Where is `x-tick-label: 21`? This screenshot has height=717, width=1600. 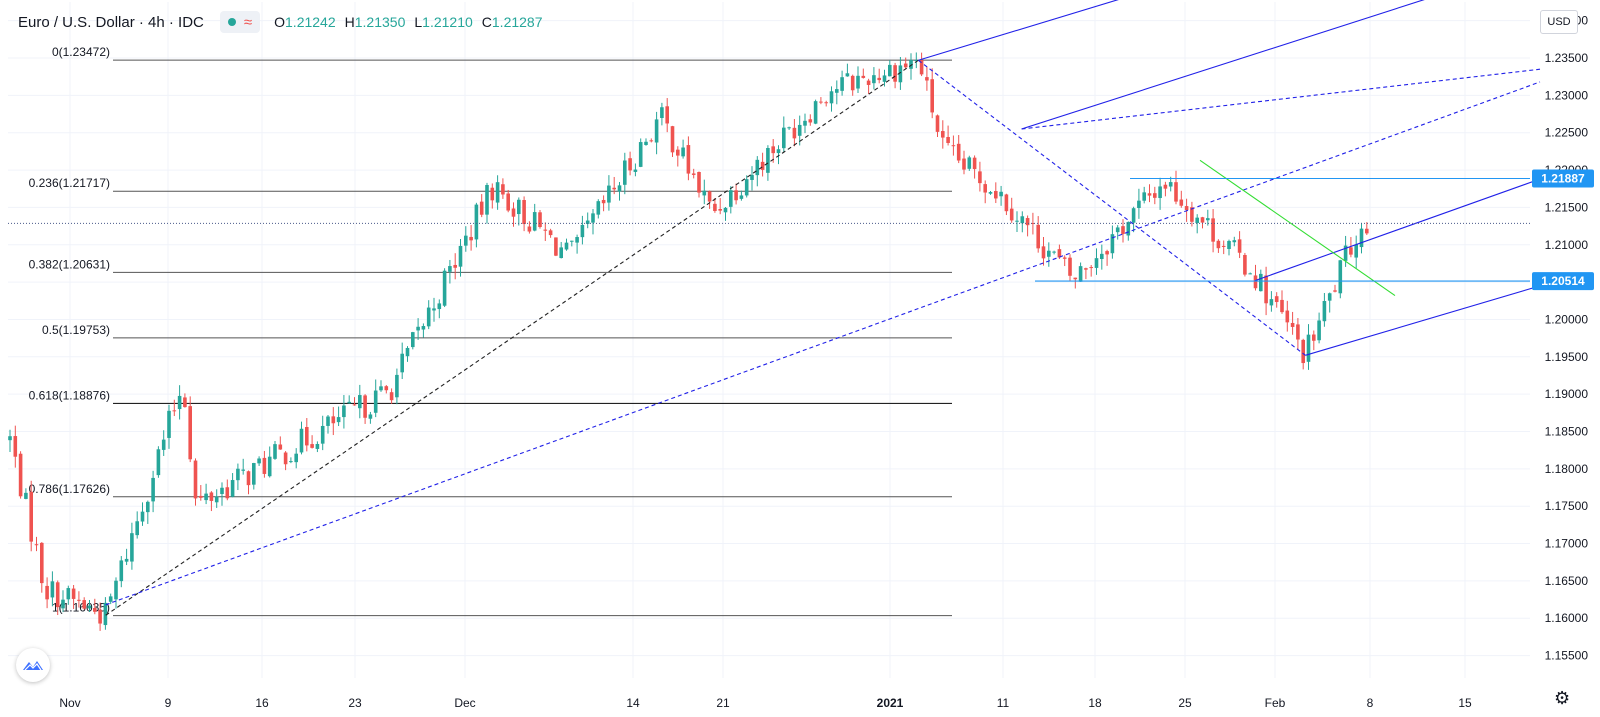
x-tick-label: 21 is located at coordinates (723, 703).